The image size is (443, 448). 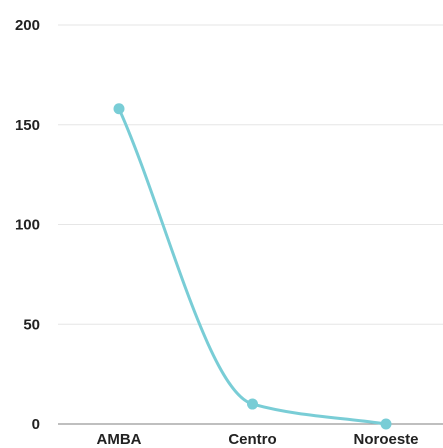 I want to click on y-tick-label: 150, so click(x=27, y=125).